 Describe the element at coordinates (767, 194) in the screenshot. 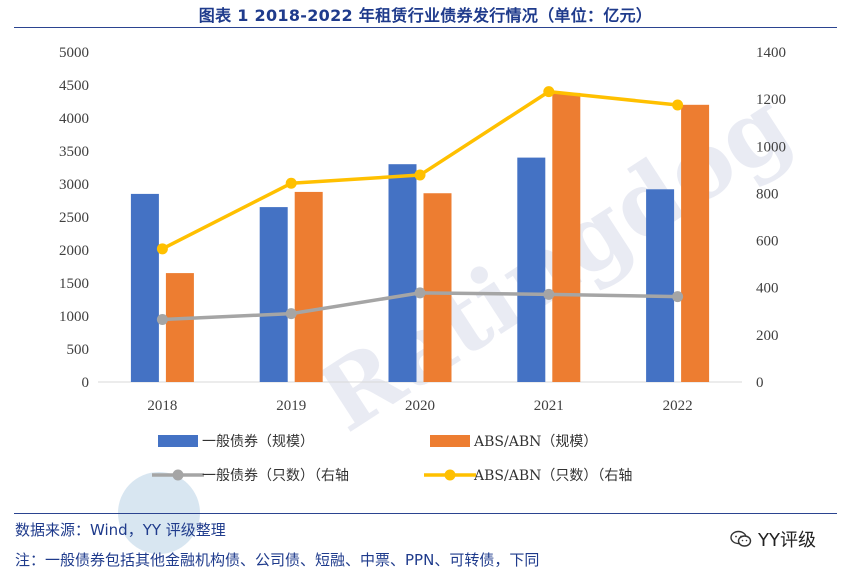

I see `right-tick-label: 800` at that location.